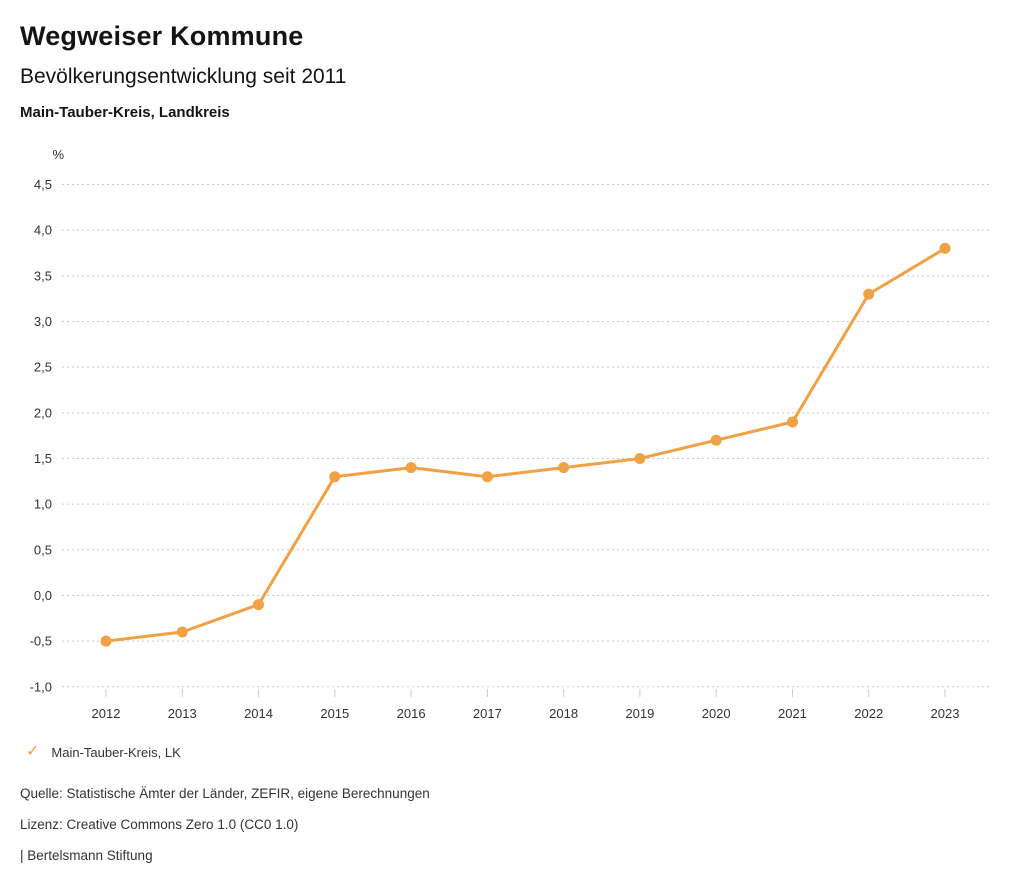 Image resolution: width=1024 pixels, height=888 pixels. Describe the element at coordinates (43, 230) in the screenshot. I see `y-tick-label: 4,0` at that location.